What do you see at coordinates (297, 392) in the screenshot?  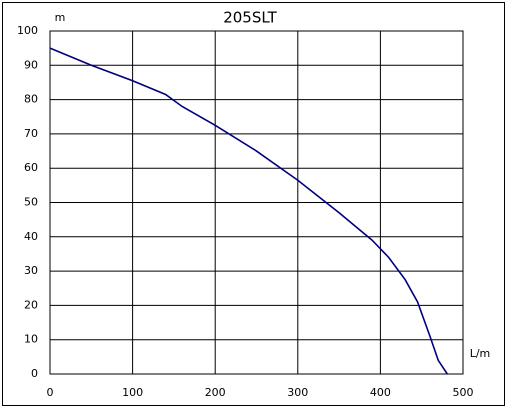 I see `x-tick-label: 300` at bounding box center [297, 392].